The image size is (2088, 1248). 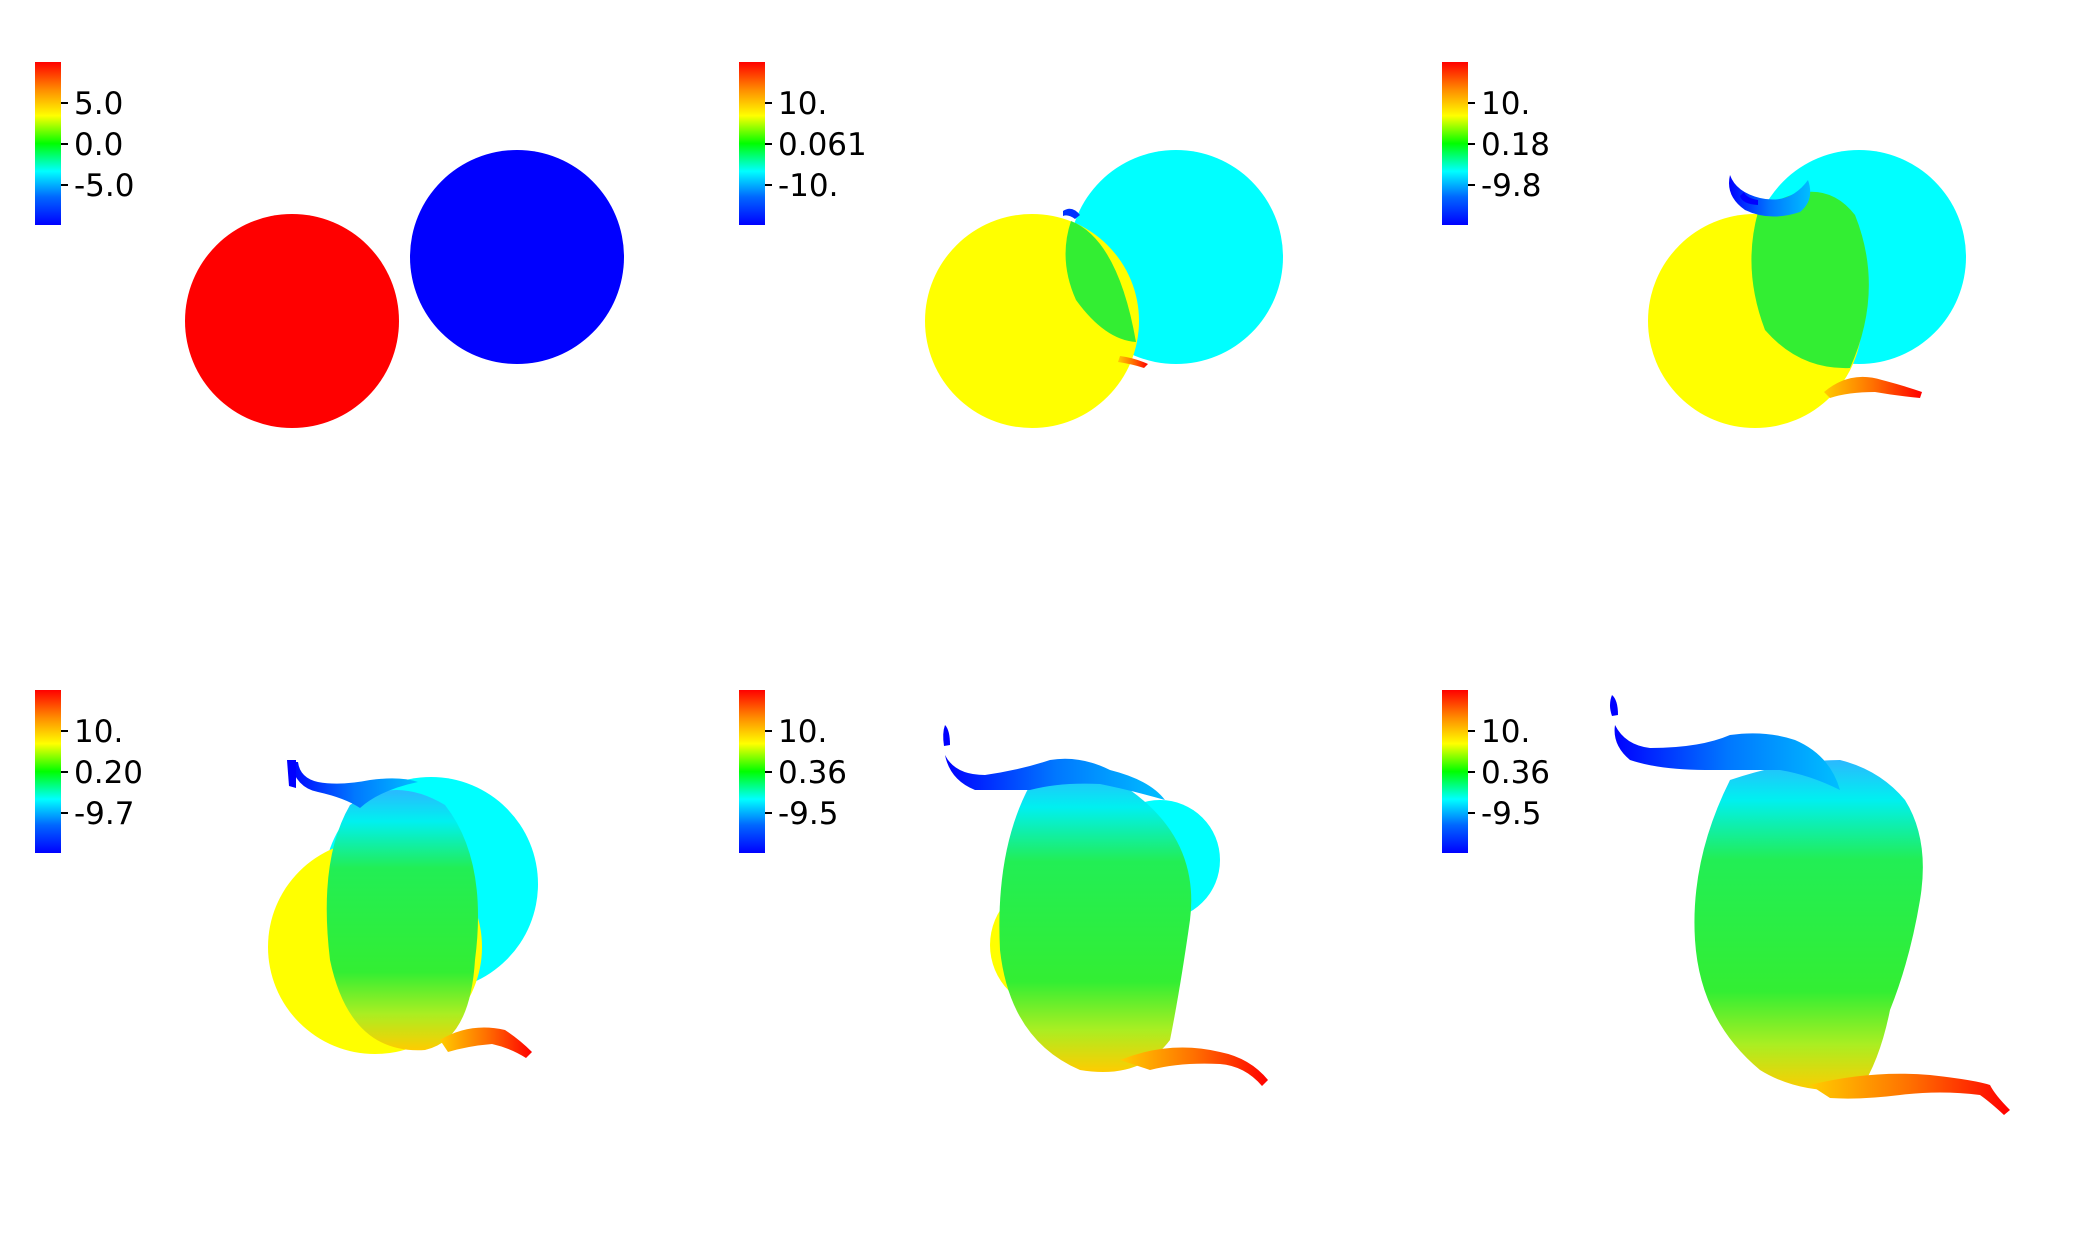 I want to click on colorbar: 5.0 0.0 -5.0, so click(x=85, y=143).